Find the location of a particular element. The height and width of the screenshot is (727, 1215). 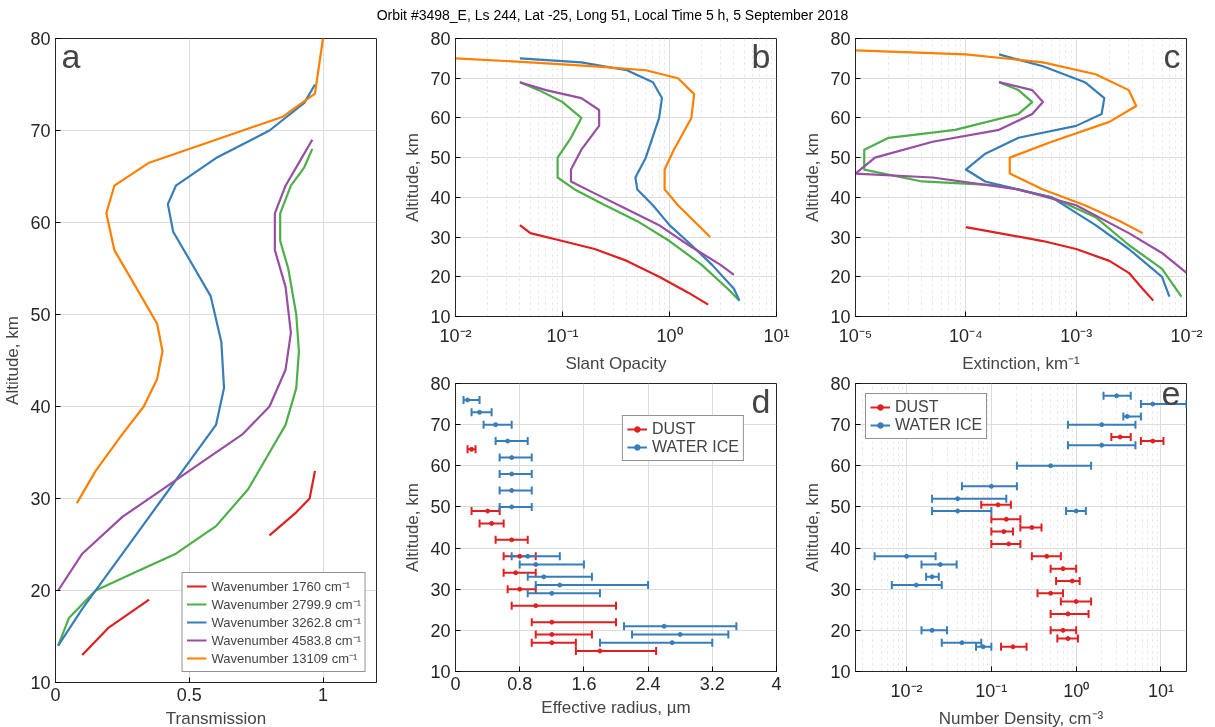

x-tick-label: 0.5 is located at coordinates (189, 694).